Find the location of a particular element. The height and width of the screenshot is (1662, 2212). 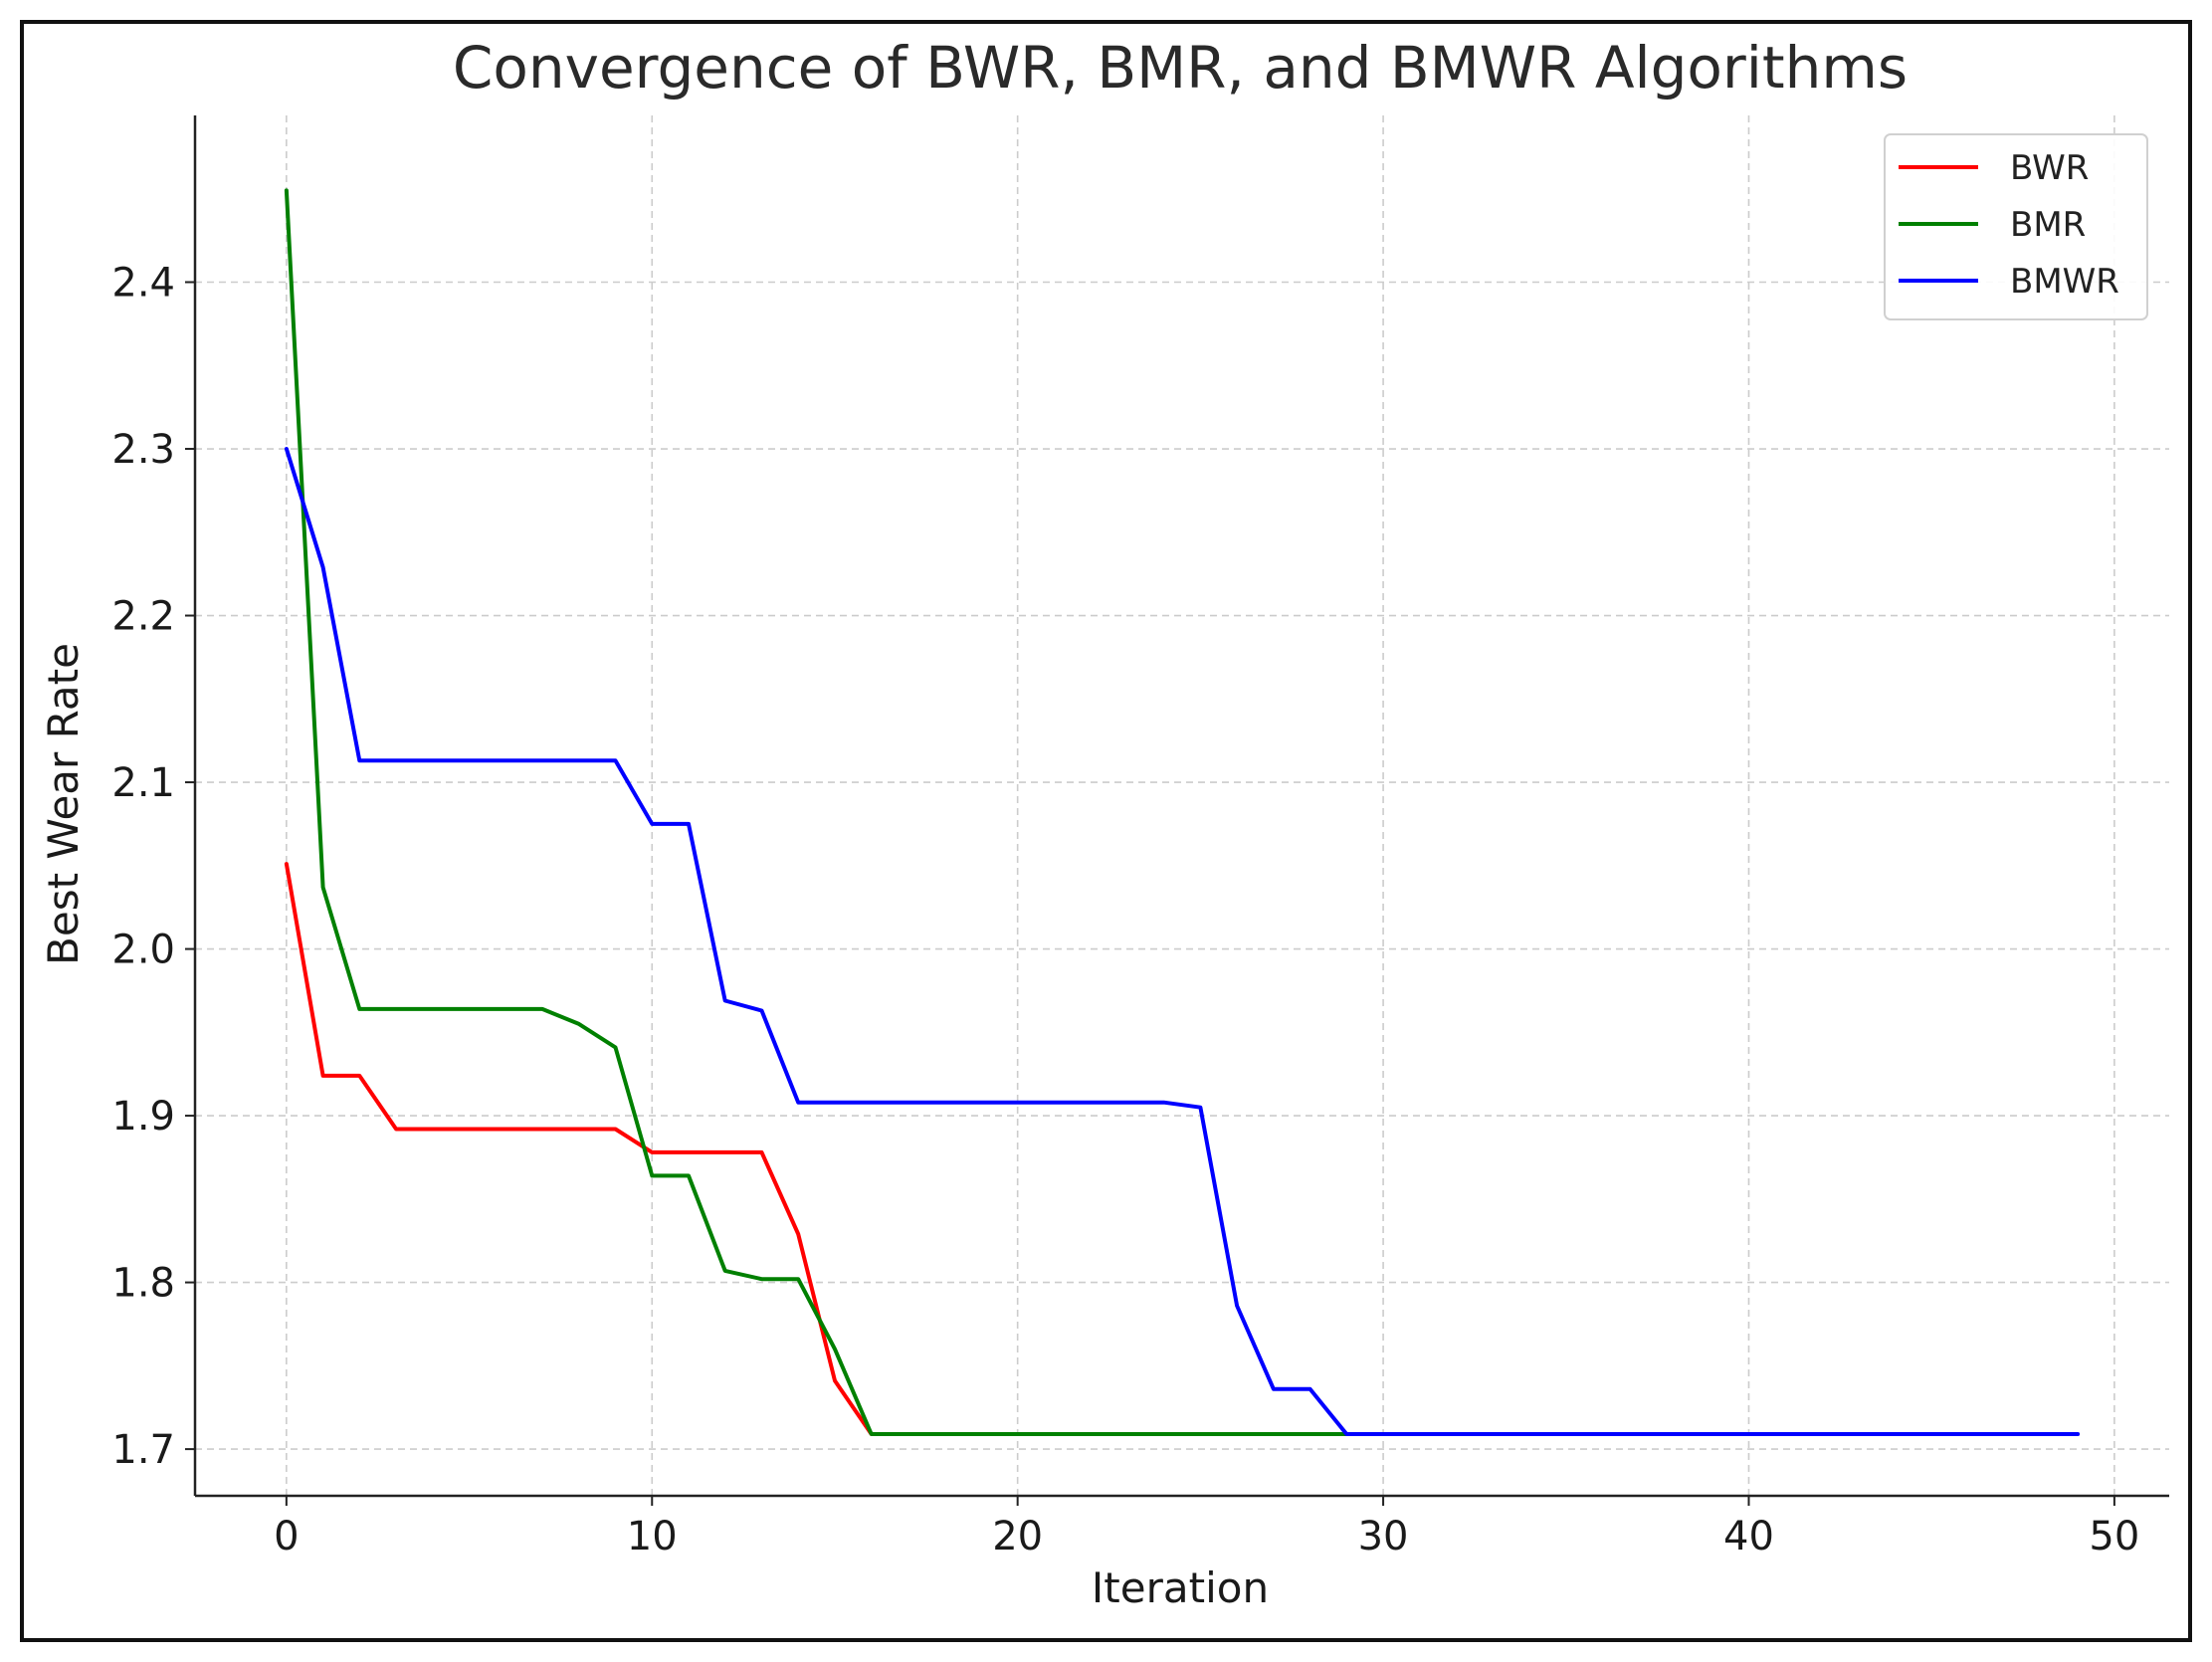

legend-box is located at coordinates (2016, 226).